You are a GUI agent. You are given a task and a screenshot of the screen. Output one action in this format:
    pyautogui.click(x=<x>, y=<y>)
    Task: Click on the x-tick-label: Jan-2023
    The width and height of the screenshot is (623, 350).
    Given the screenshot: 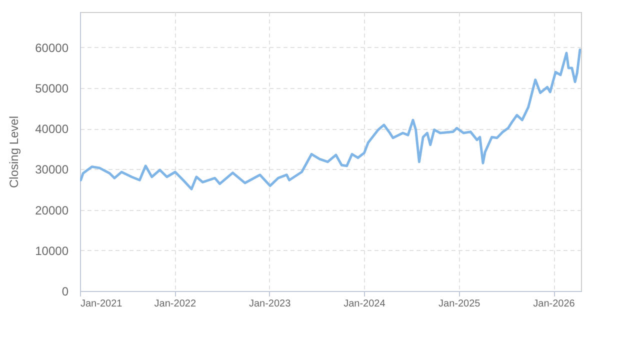 What is the action you would take?
    pyautogui.click(x=270, y=304)
    